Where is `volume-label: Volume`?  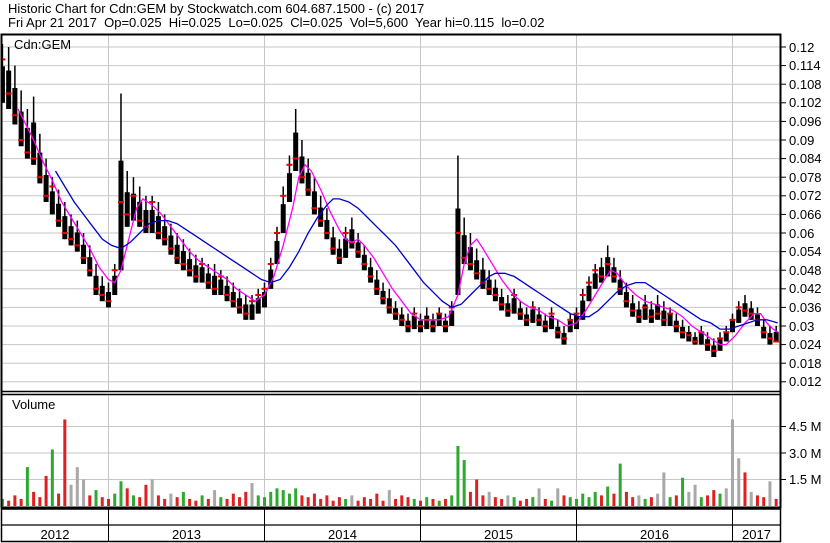 volume-label: Volume is located at coordinates (34, 404).